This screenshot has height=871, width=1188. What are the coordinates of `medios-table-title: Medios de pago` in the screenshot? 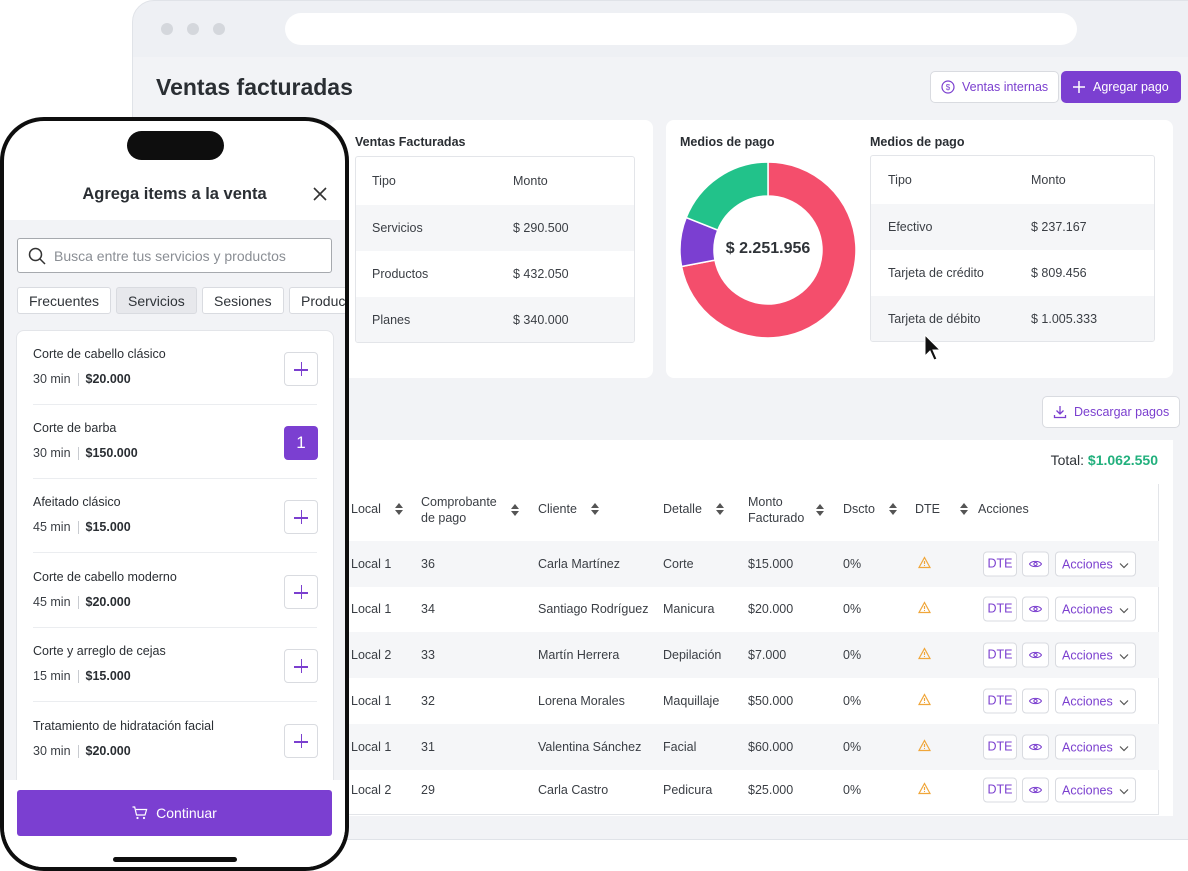 It's located at (917, 142).